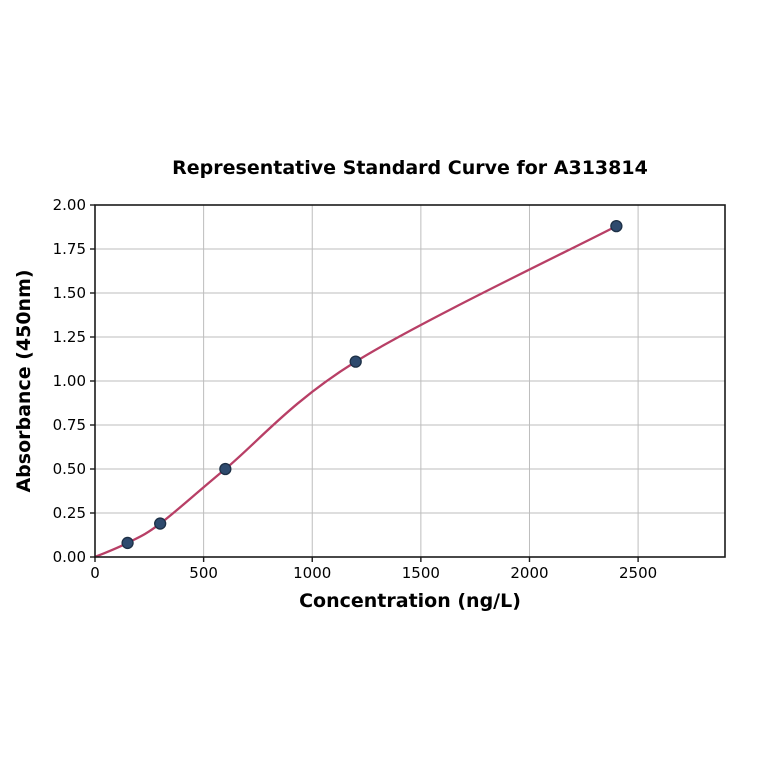 The width and height of the screenshot is (764, 764). What do you see at coordinates (69, 425) in the screenshot?
I see `y-tick-label: 0.75` at bounding box center [69, 425].